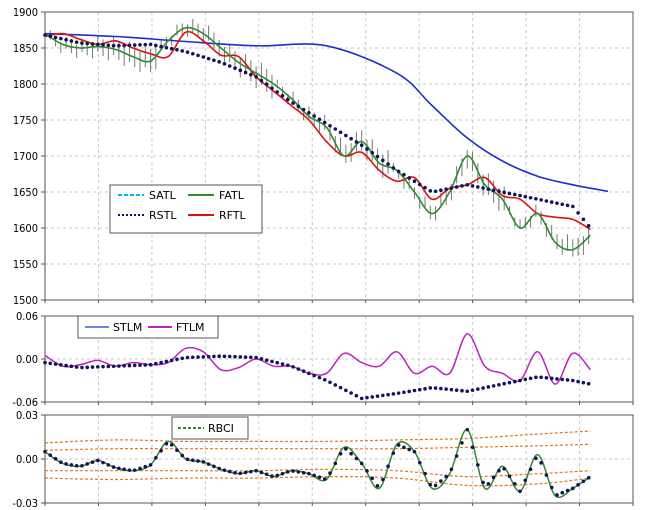 This screenshot has width=650, height=510. What do you see at coordinates (163, 215) in the screenshot?
I see `legend-label-rstl: RSTL` at bounding box center [163, 215].